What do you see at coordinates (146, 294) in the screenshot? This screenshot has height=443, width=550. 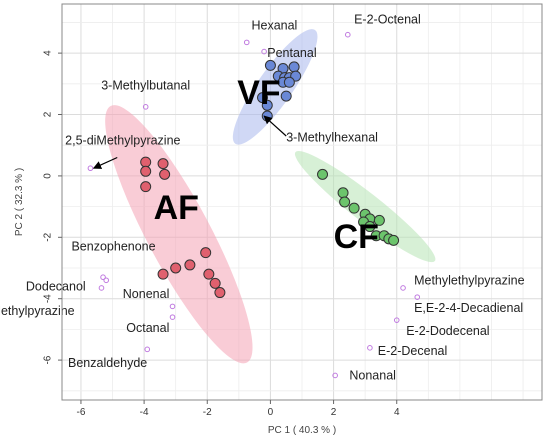 I see `loading-label: Nonenal` at bounding box center [146, 294].